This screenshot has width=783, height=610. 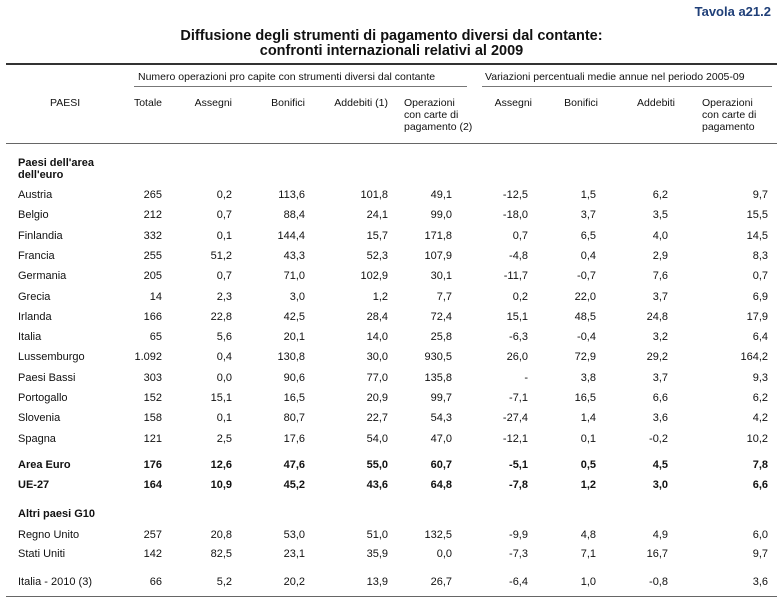 I want to click on cell-var-bonifici: -0,4, so click(x=586, y=337).